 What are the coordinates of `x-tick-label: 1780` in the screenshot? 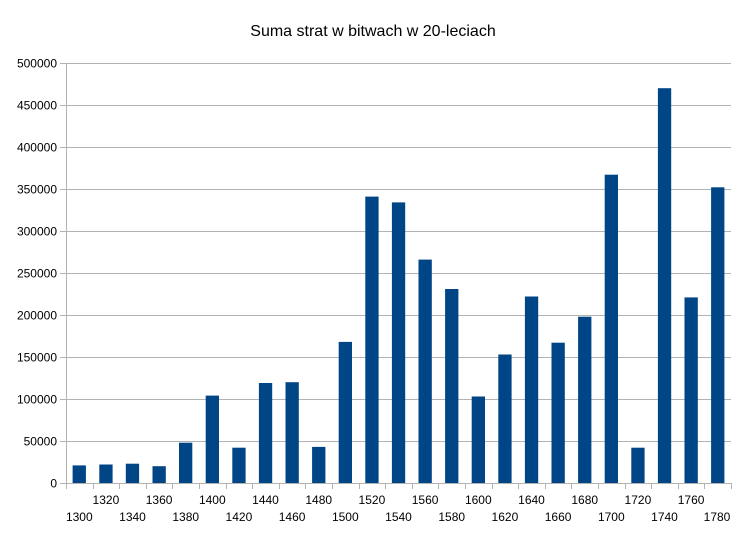 It's located at (717, 517).